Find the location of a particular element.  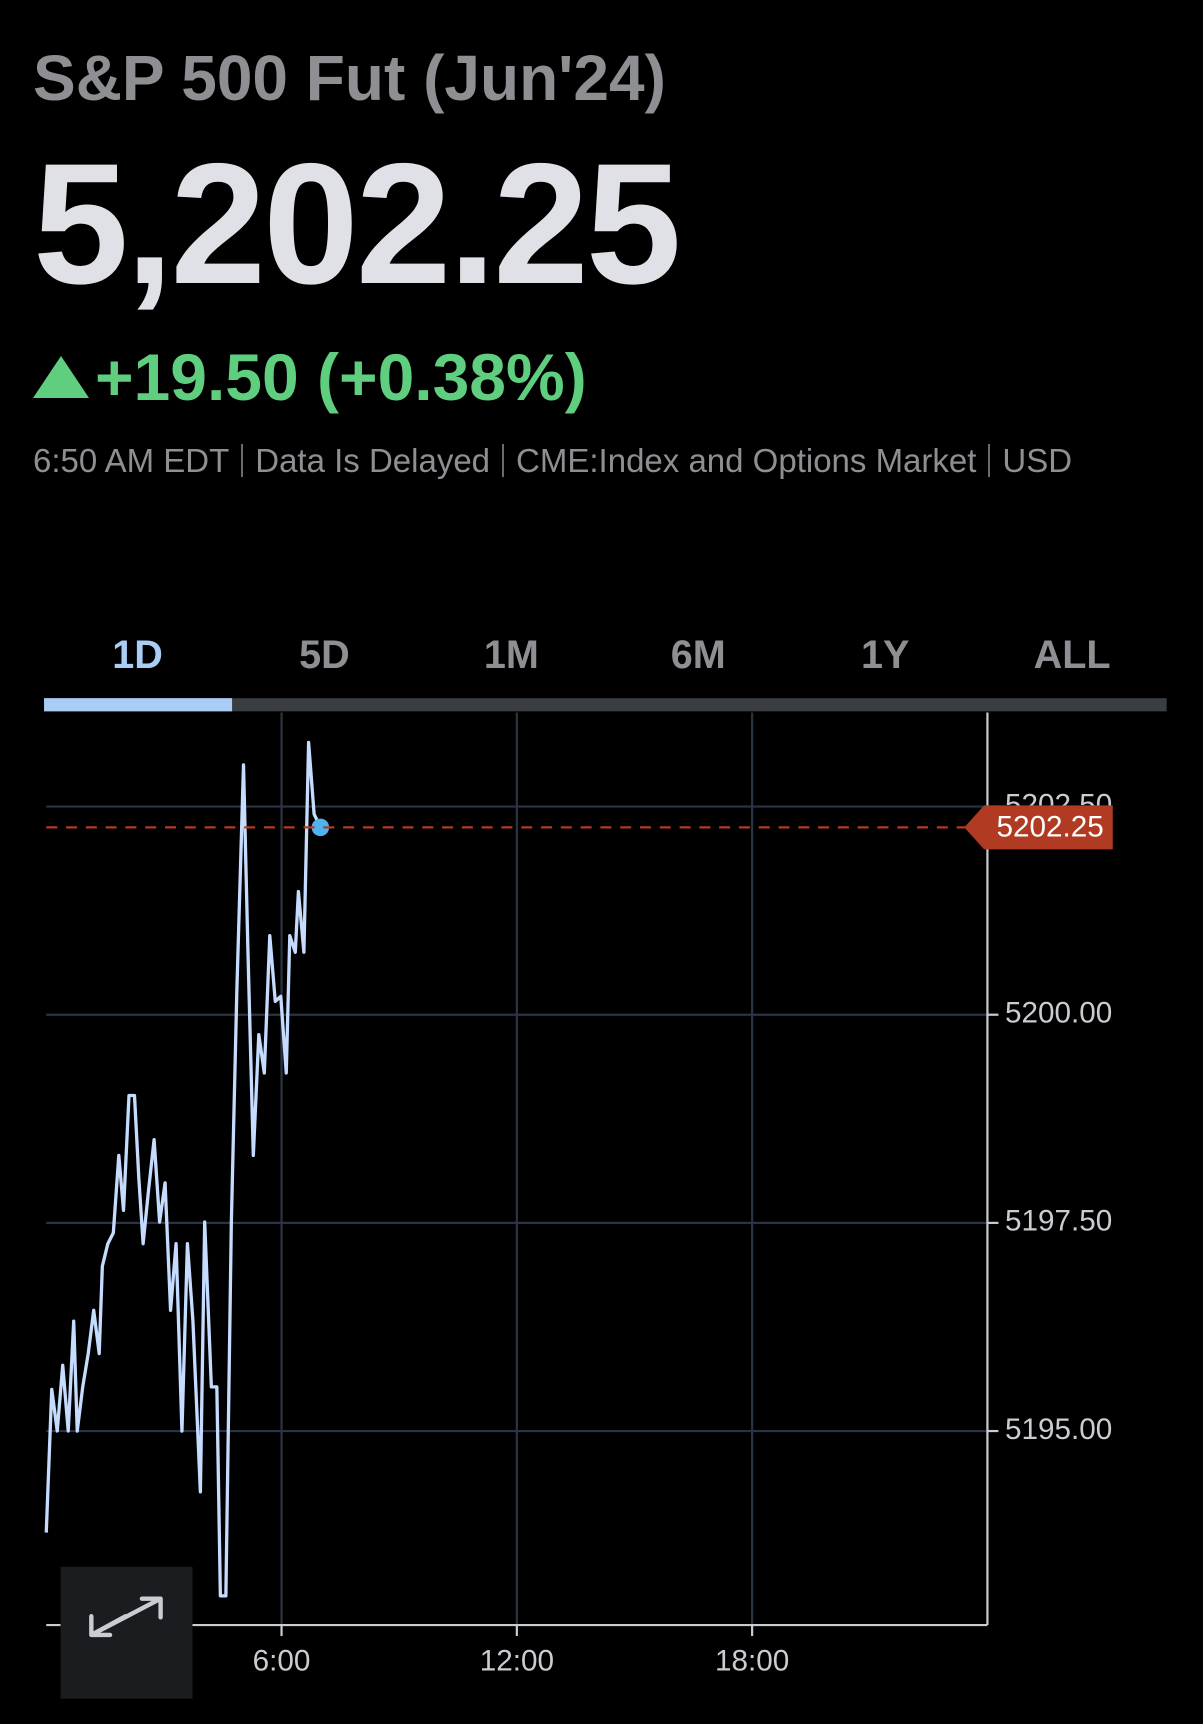

meta-item: CME:Index and Options Market is located at coordinates (739, 460).